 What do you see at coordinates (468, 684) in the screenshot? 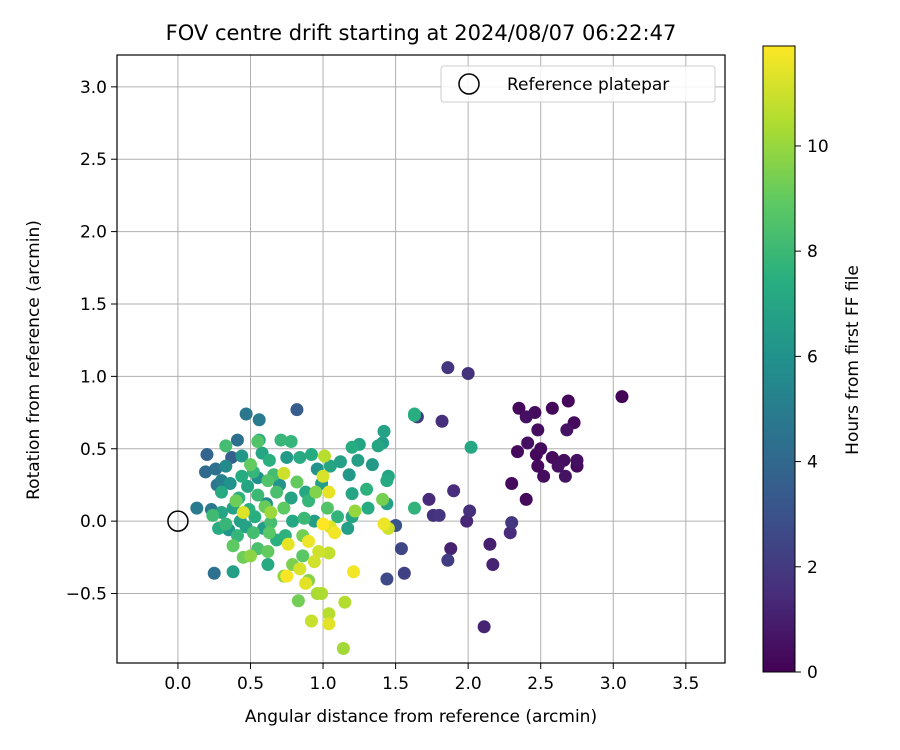
I see `x-tick-label: 2.0` at bounding box center [468, 684].